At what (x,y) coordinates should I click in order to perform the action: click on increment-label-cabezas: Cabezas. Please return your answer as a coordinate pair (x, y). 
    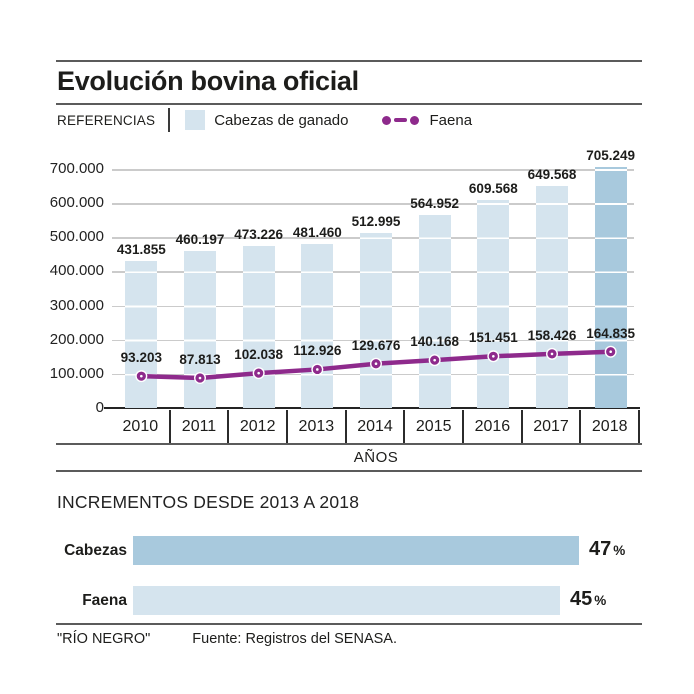
    Looking at the image, I should click on (95, 550).